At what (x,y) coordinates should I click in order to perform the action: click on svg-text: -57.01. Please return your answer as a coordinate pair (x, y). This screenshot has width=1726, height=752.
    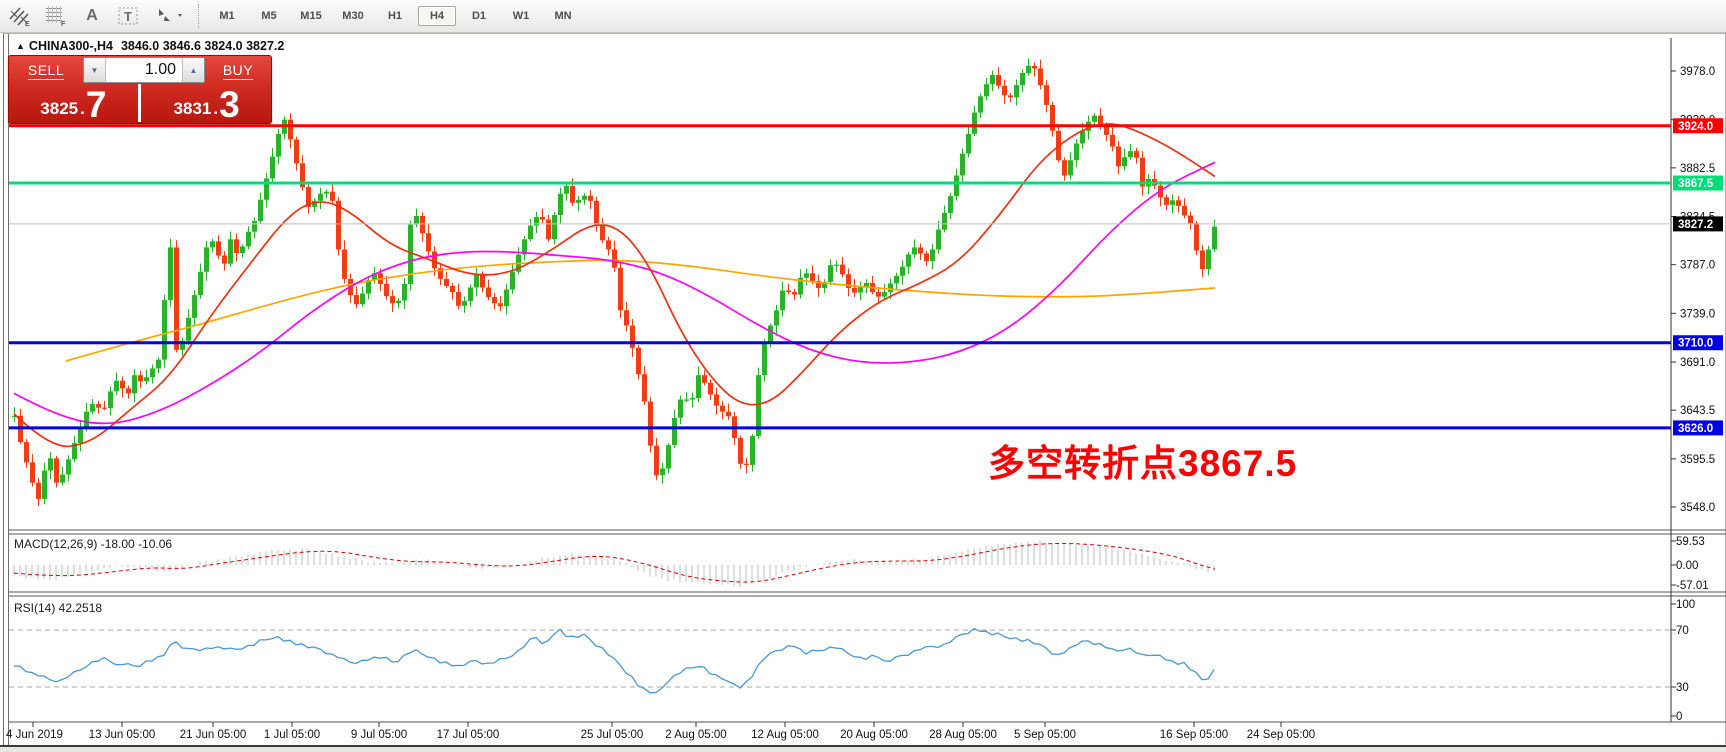
    Looking at the image, I should click on (1692, 586).